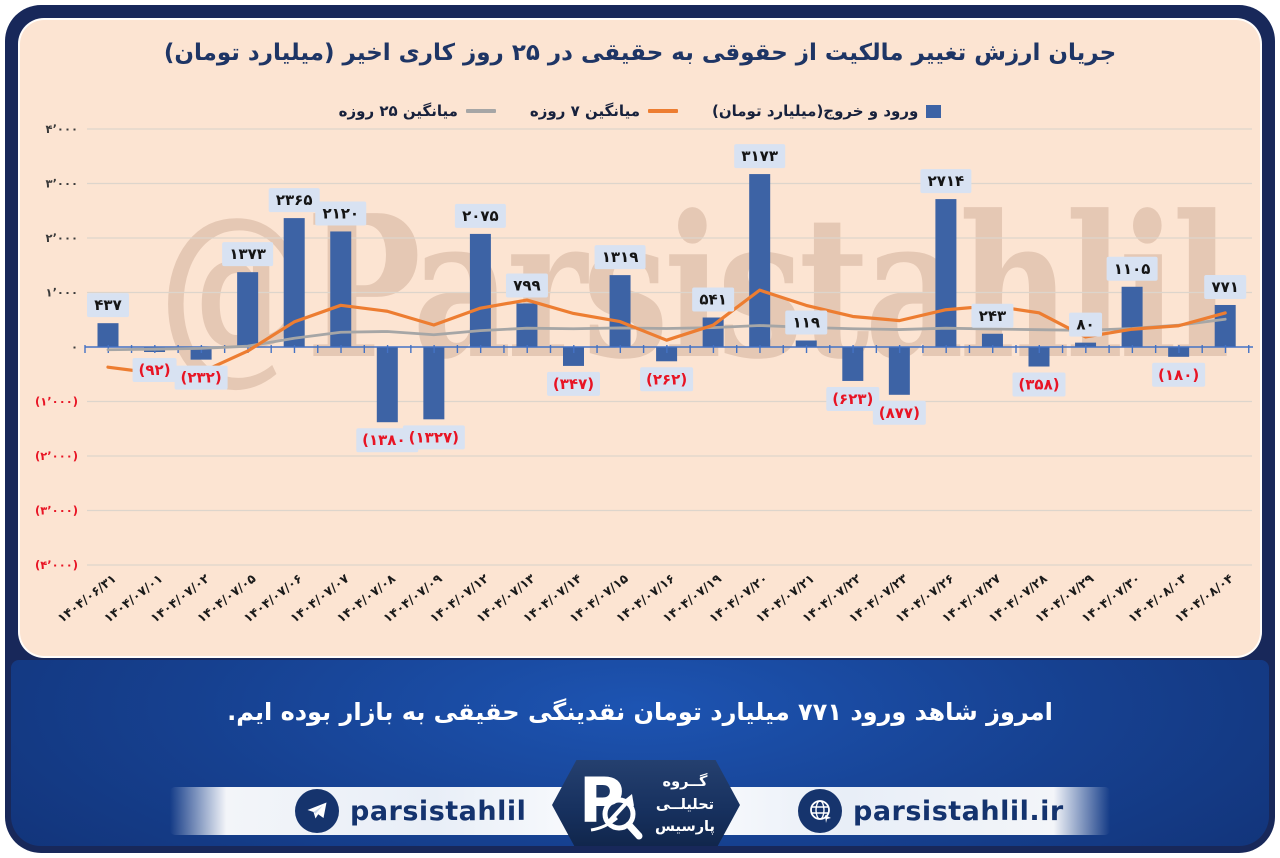  Describe the element at coordinates (62, 238) in the screenshot. I see `svg-text: ۲٬۰۰۰` at that location.